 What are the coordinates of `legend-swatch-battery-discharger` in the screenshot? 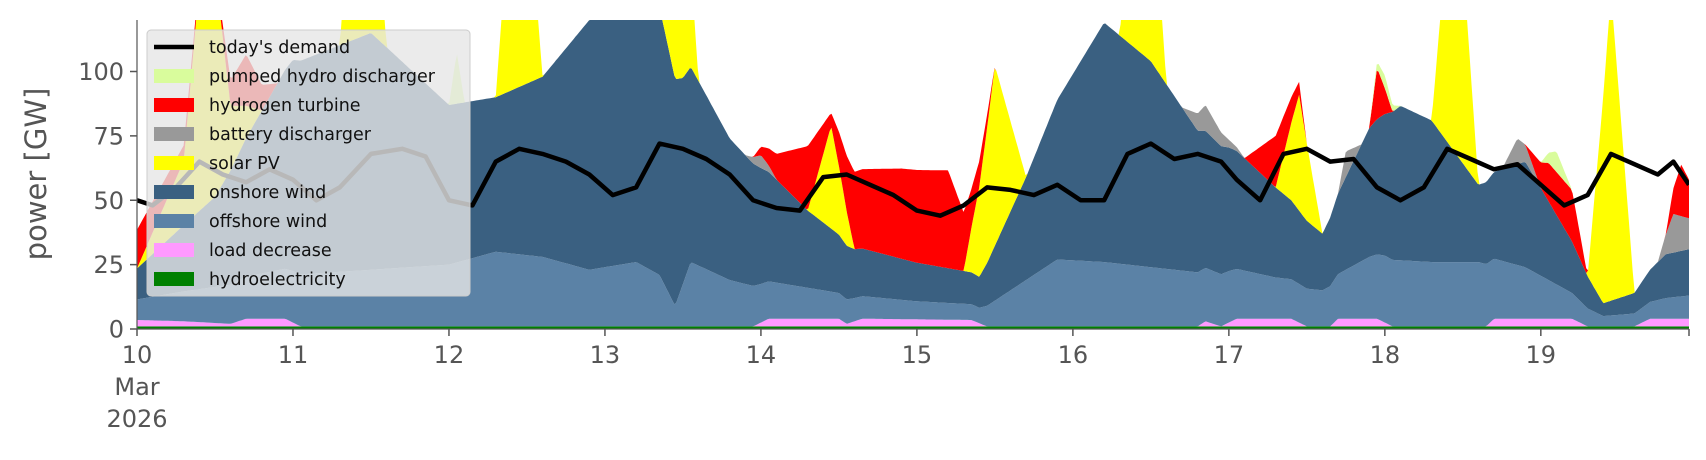 It's located at (174, 134).